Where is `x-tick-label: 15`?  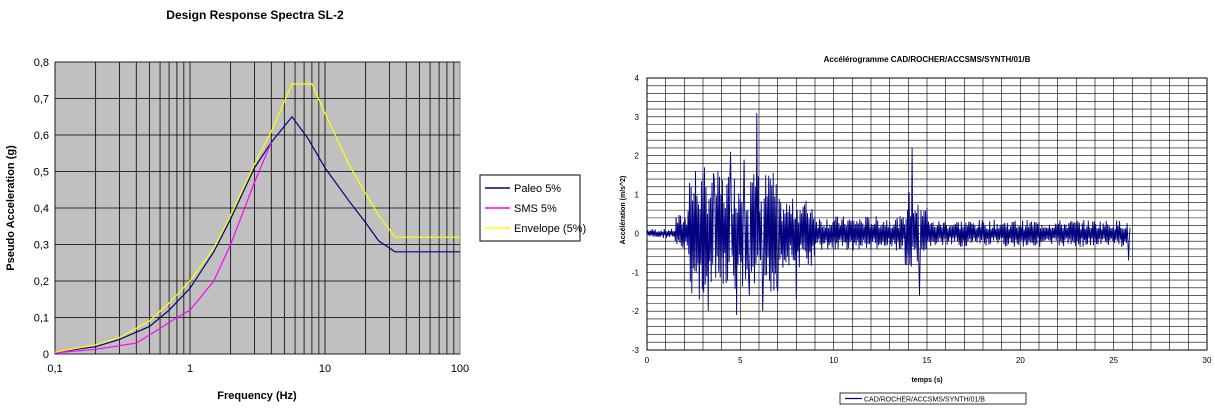
x-tick-label: 15 is located at coordinates (927, 360).